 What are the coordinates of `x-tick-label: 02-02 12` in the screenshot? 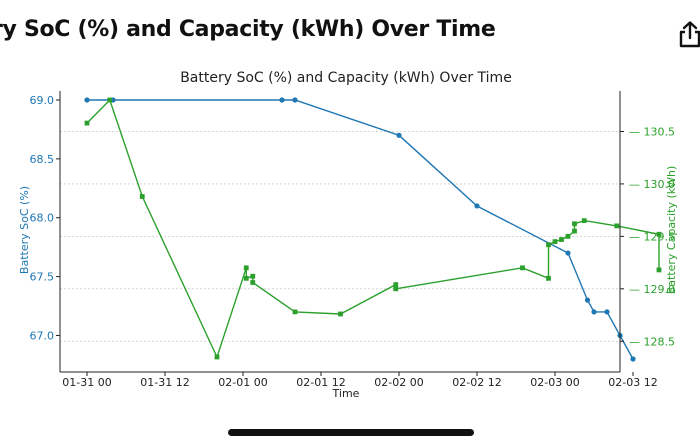 It's located at (476, 382).